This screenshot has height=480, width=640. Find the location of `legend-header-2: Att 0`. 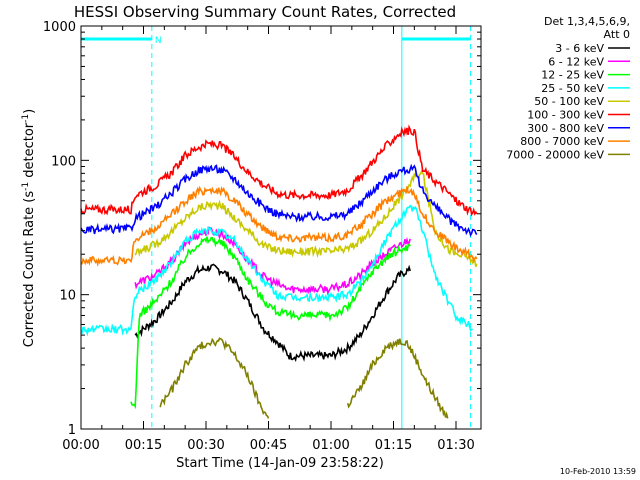

legend-header-2: Att 0 is located at coordinates (617, 34).